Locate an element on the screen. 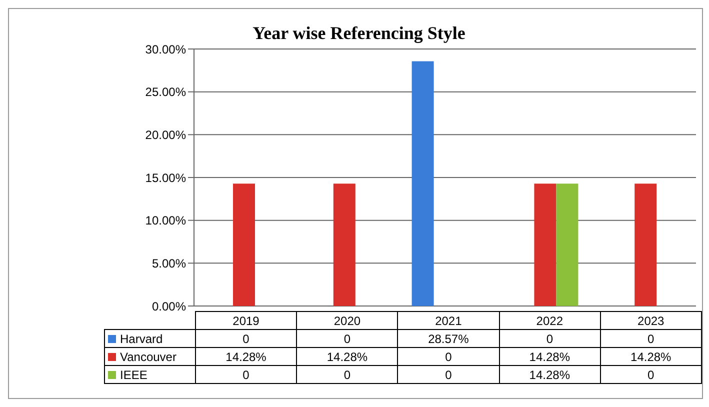 The width and height of the screenshot is (709, 407). x-tick-label: 2022 is located at coordinates (549, 321).